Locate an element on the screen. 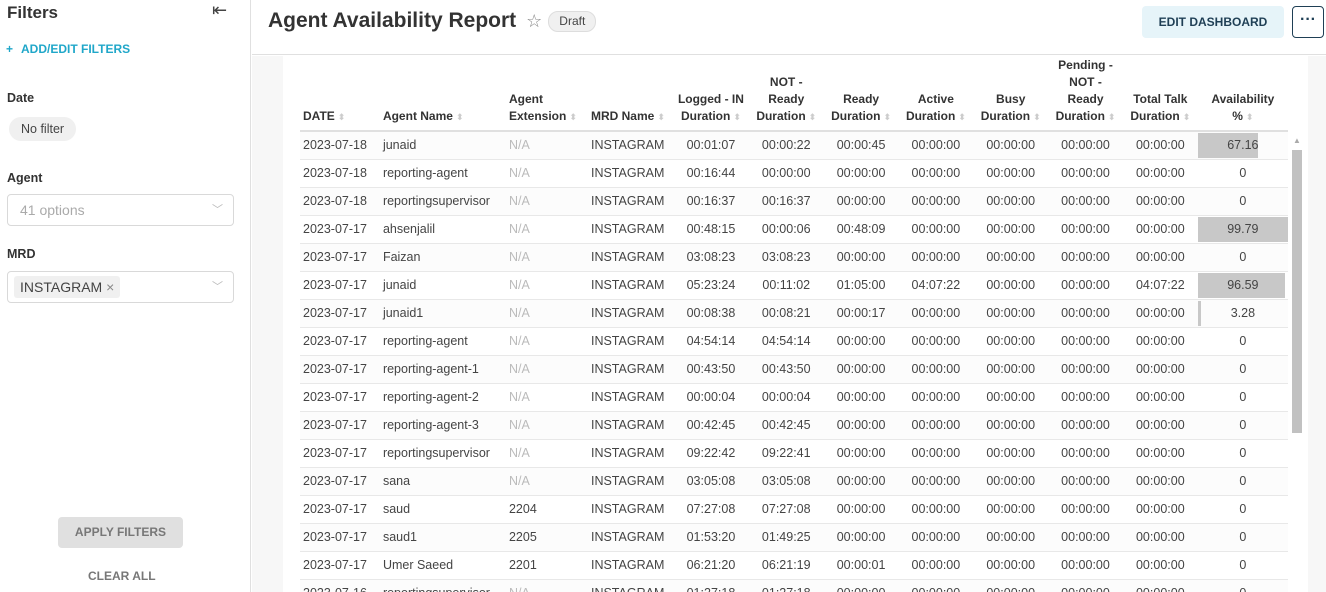  table-cell: 01:27:18 is located at coordinates (711, 585).